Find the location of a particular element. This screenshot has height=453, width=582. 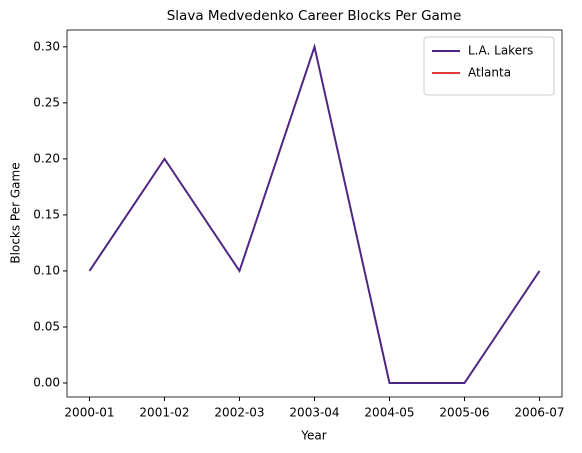

y-tick-label: 0.25 is located at coordinates (46, 102).